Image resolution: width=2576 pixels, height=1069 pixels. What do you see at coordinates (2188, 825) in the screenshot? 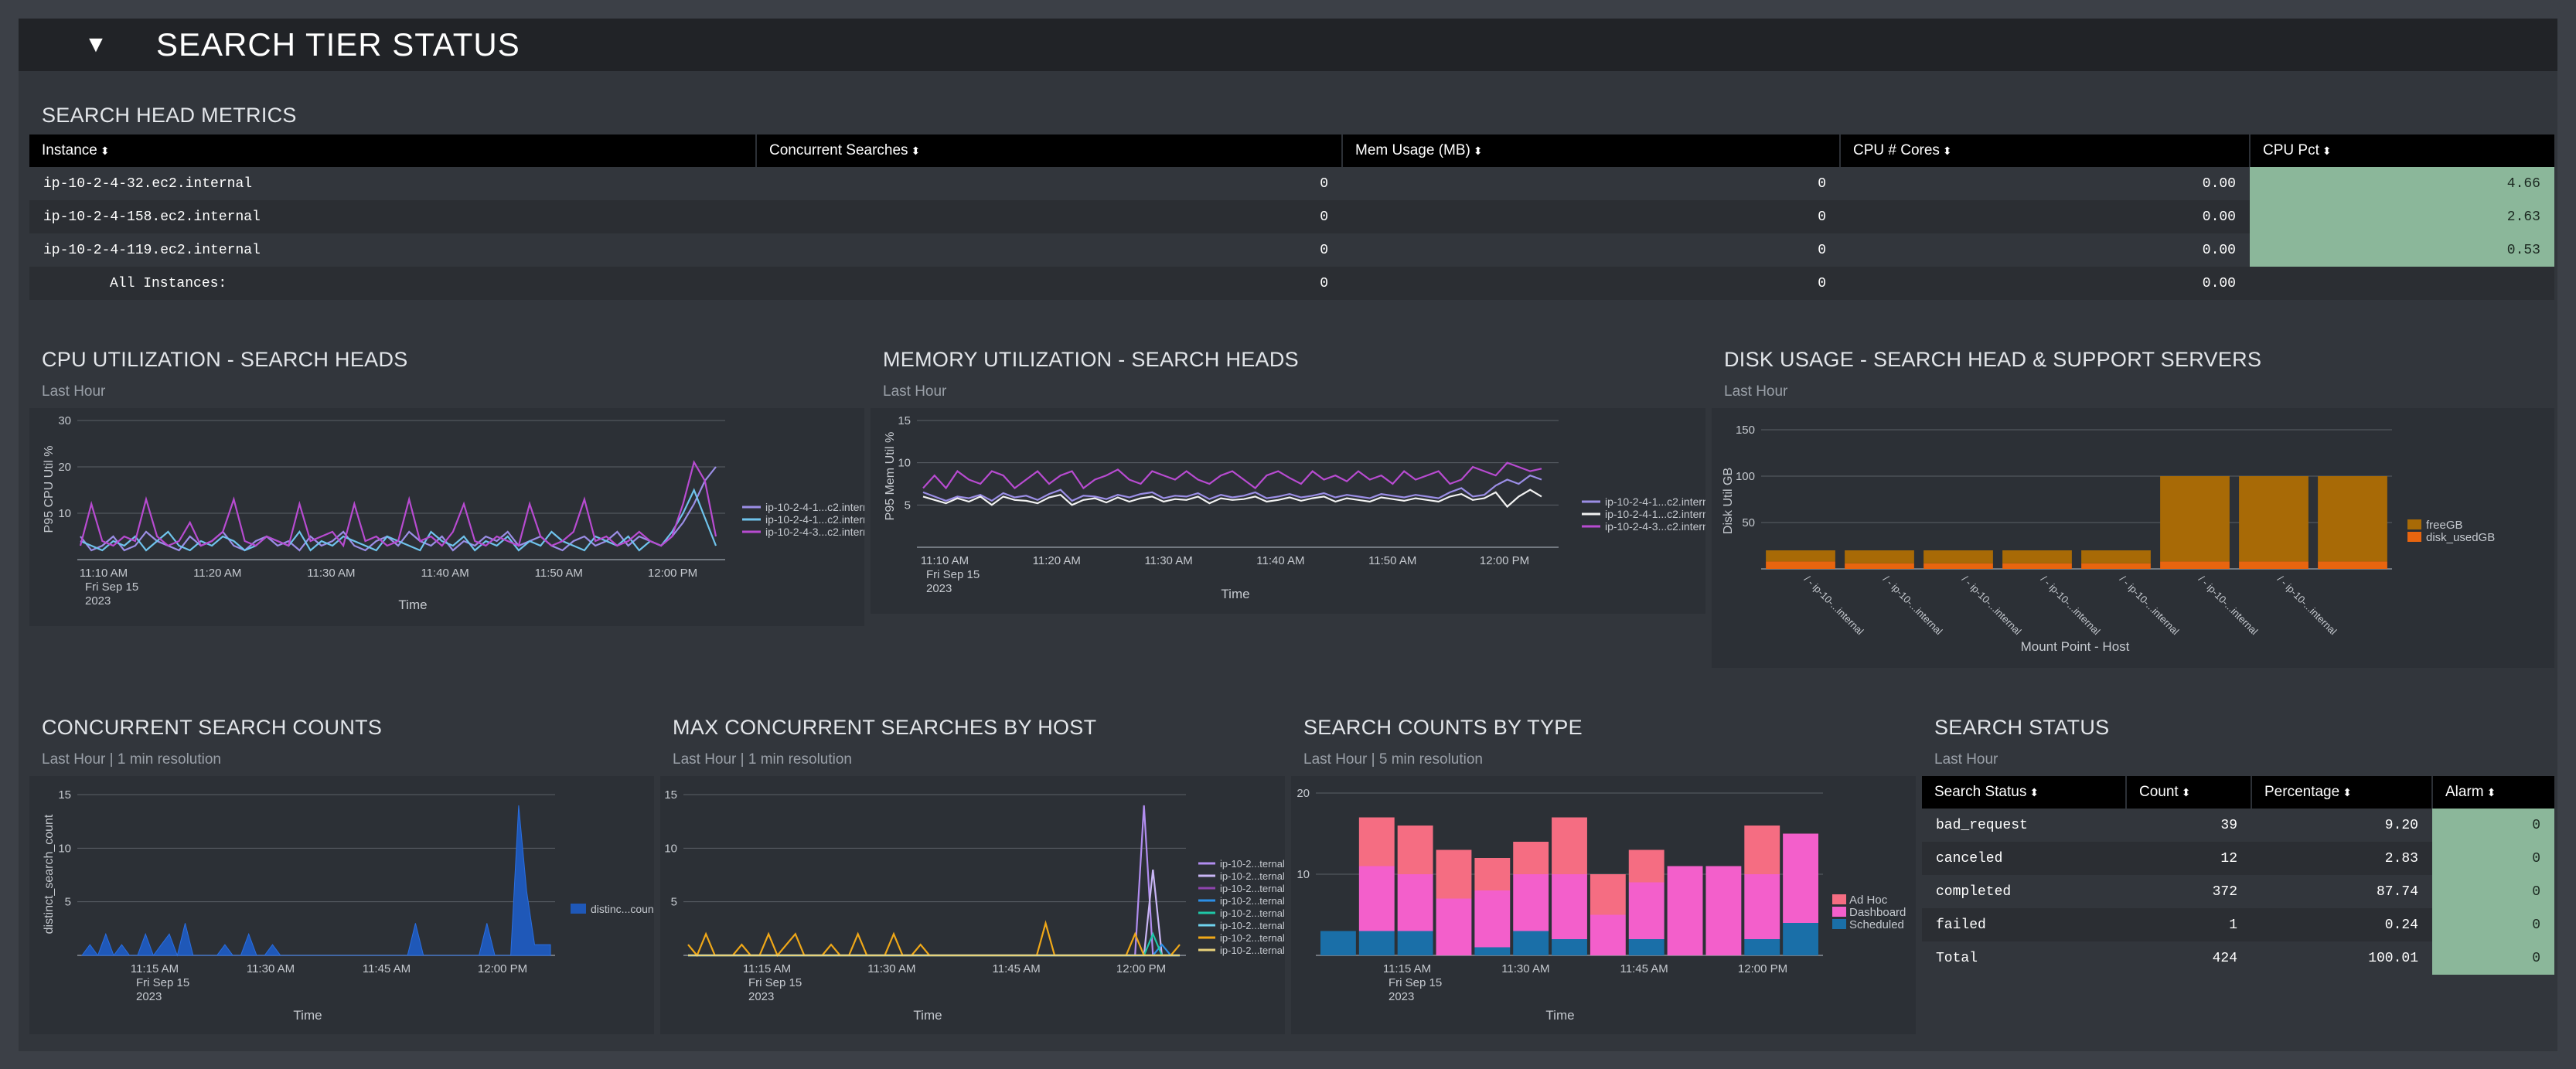
I see `count-cell: 39` at bounding box center [2188, 825].